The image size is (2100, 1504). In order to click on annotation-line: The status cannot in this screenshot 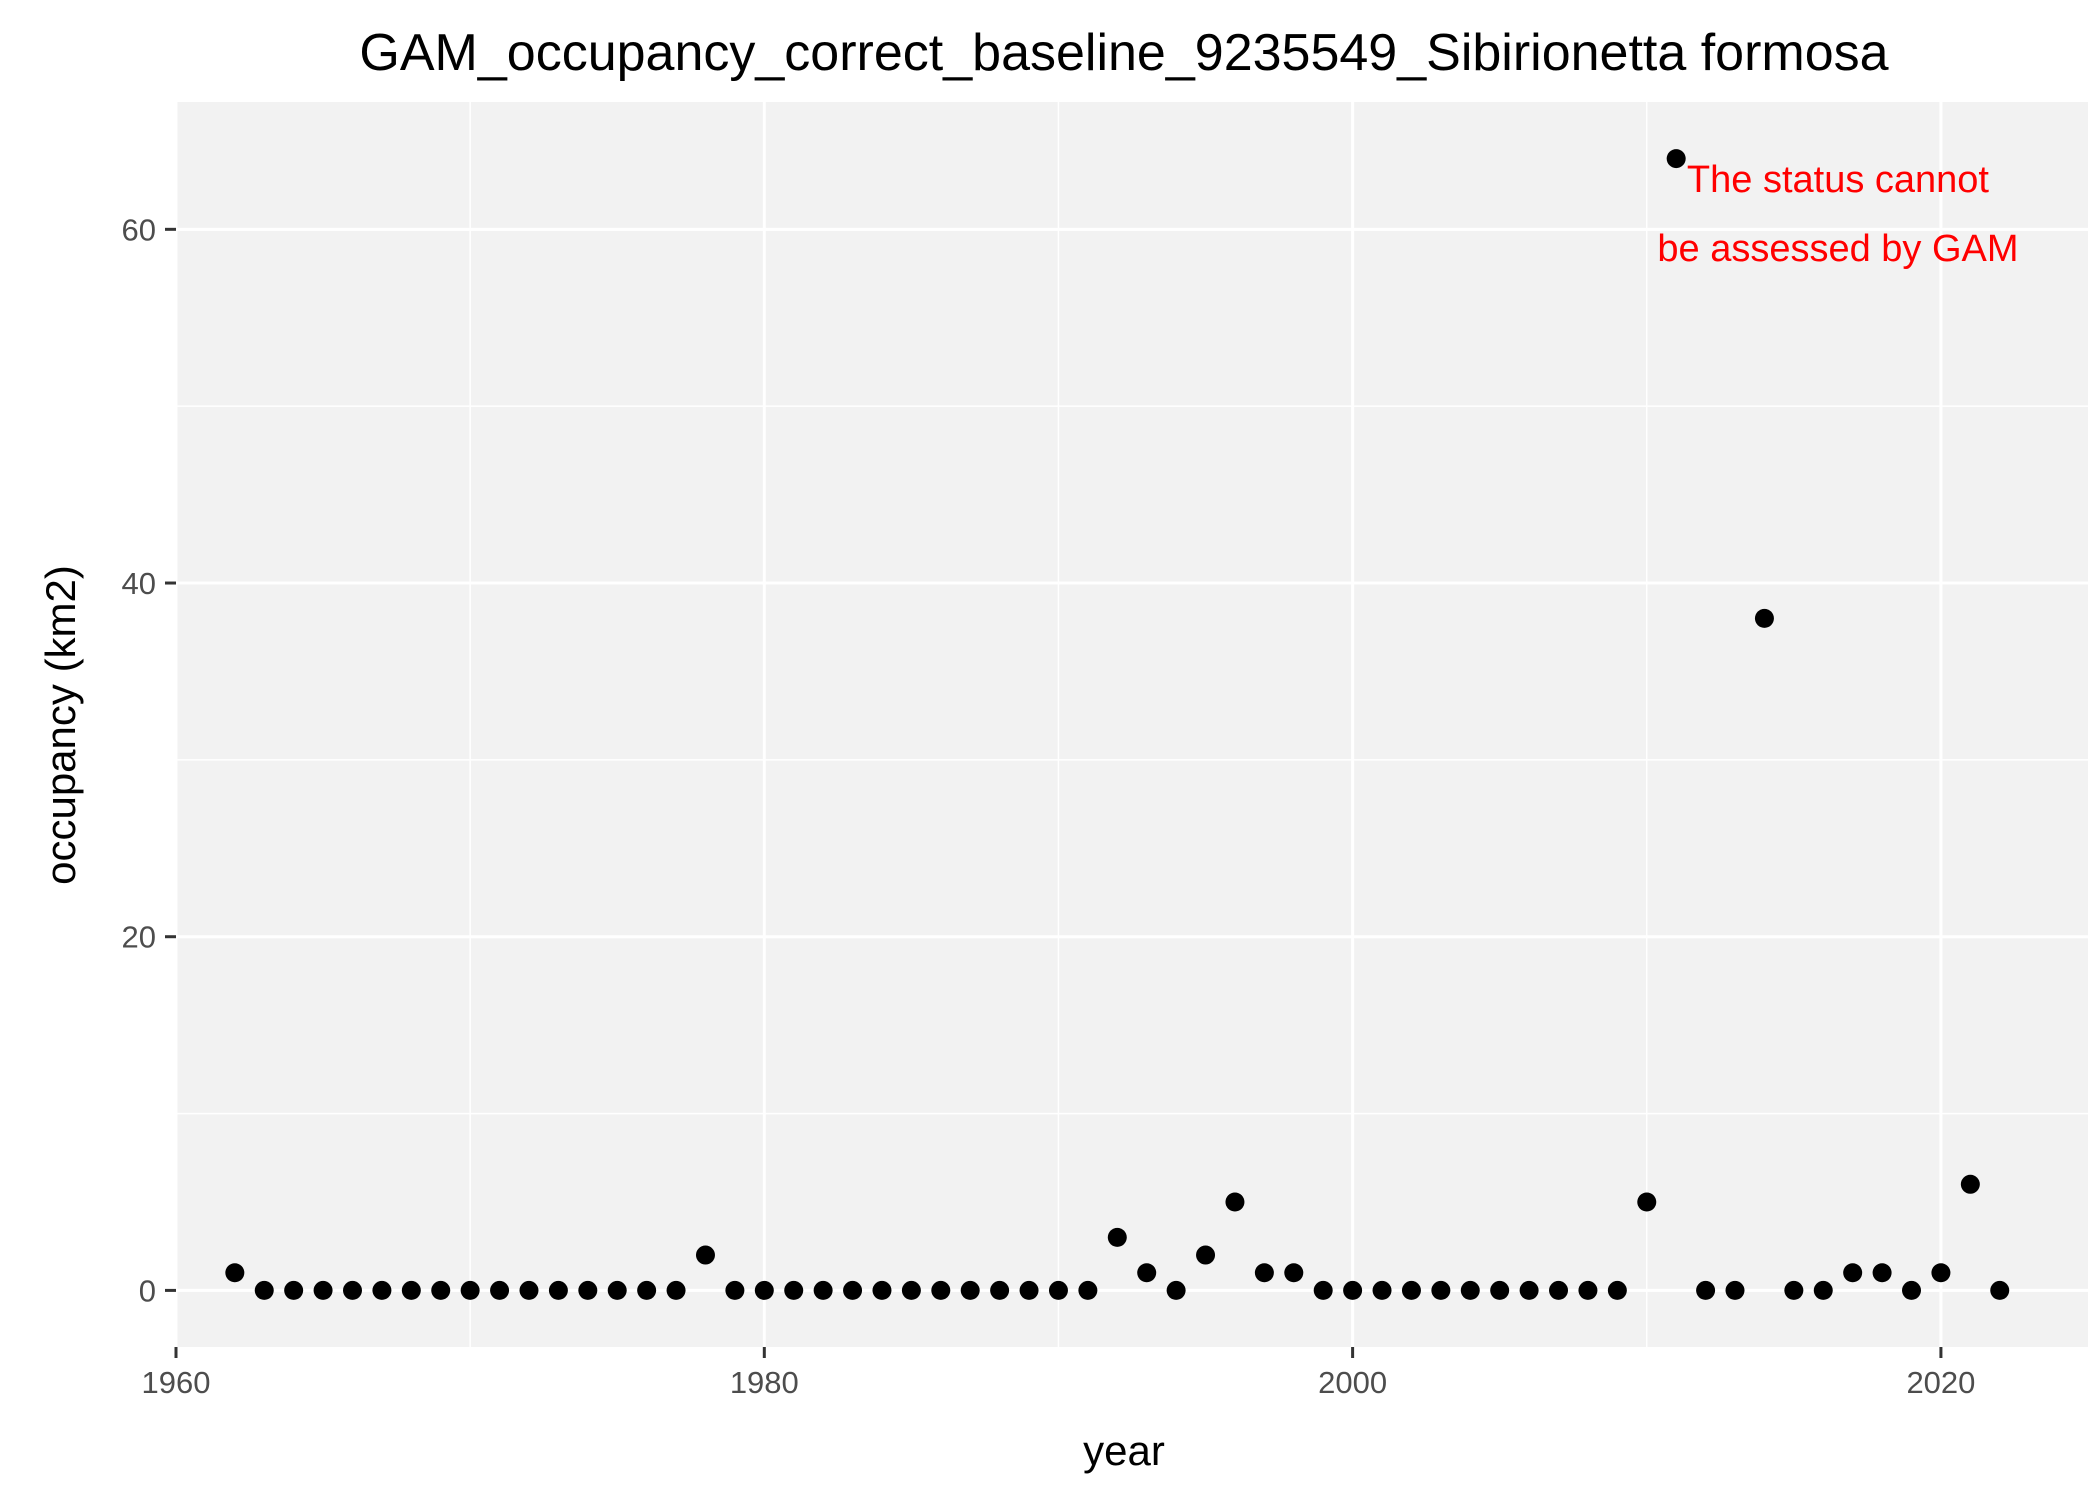, I will do `click(1838, 180)`.